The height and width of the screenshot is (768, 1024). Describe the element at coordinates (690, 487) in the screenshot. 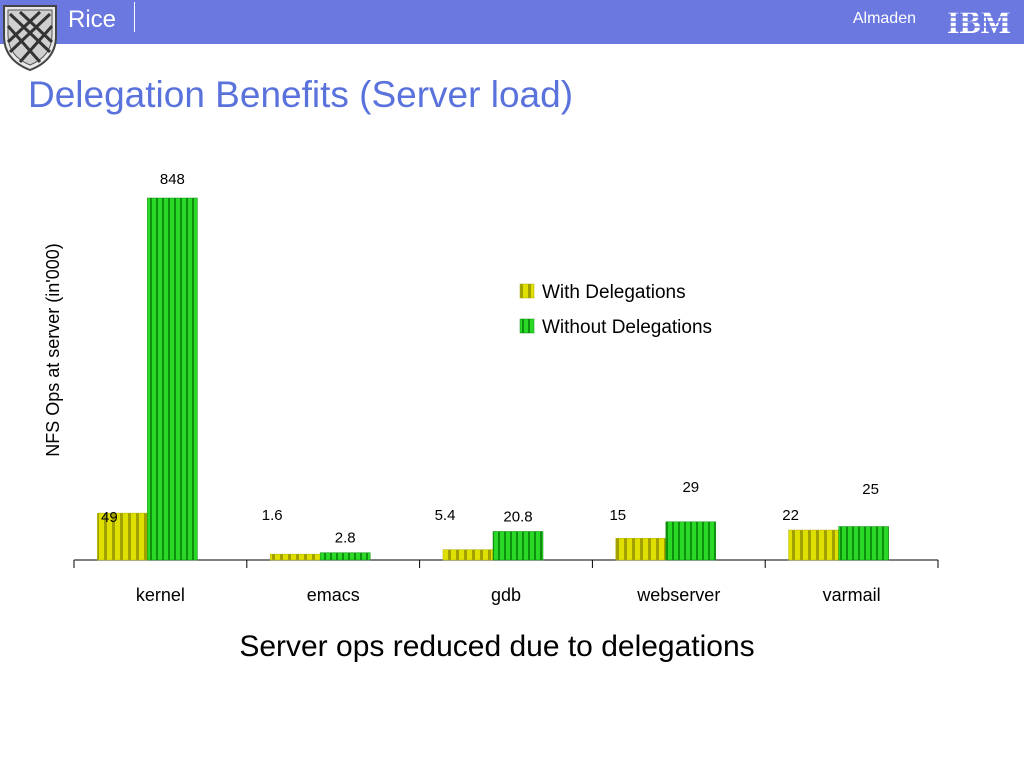

I see `data-label-without-webserver: 29` at that location.